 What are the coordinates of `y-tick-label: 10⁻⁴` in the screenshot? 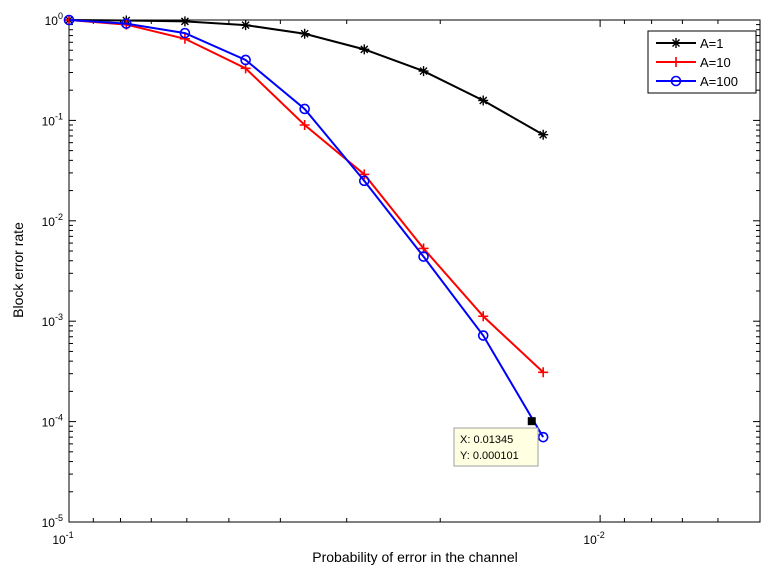 It's located at (52, 421).